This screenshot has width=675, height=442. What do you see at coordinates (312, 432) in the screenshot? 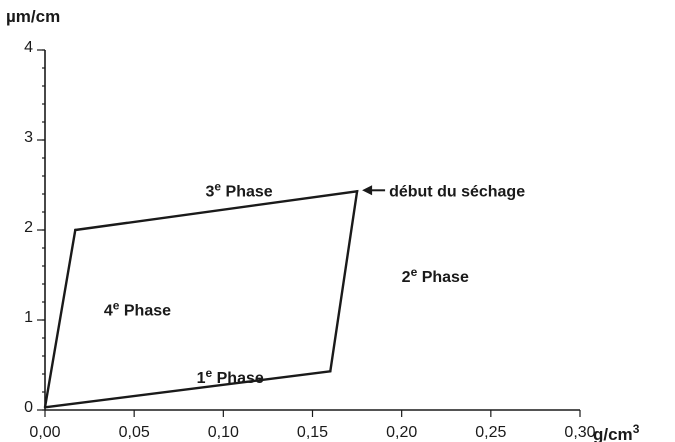
I see `x-tick-label: 0,15` at bounding box center [312, 432].